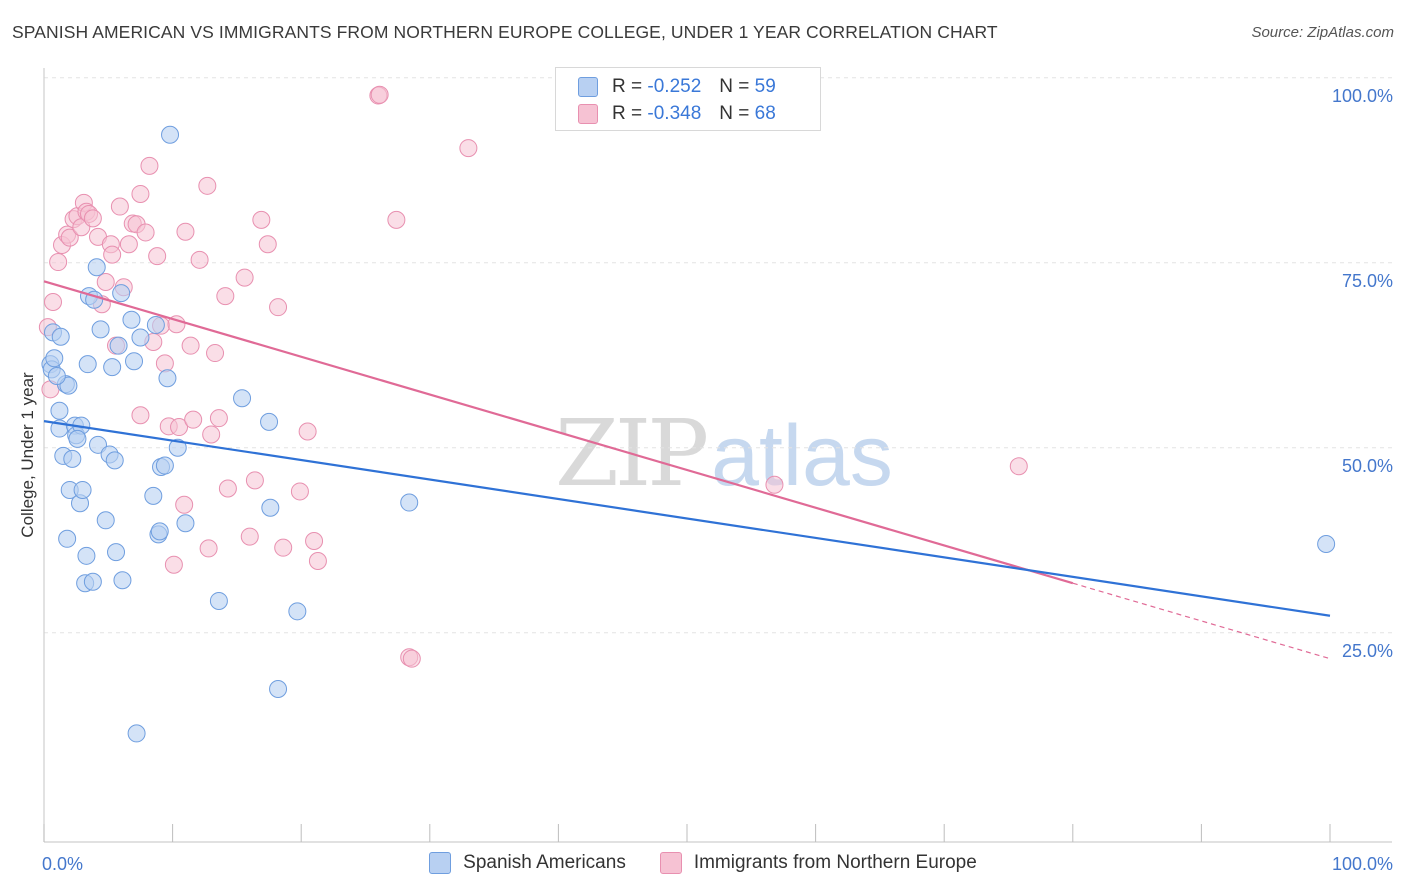 The height and width of the screenshot is (892, 1406). I want to click on legend-item-spanish-americans: Spanish Americans, so click(527, 863).